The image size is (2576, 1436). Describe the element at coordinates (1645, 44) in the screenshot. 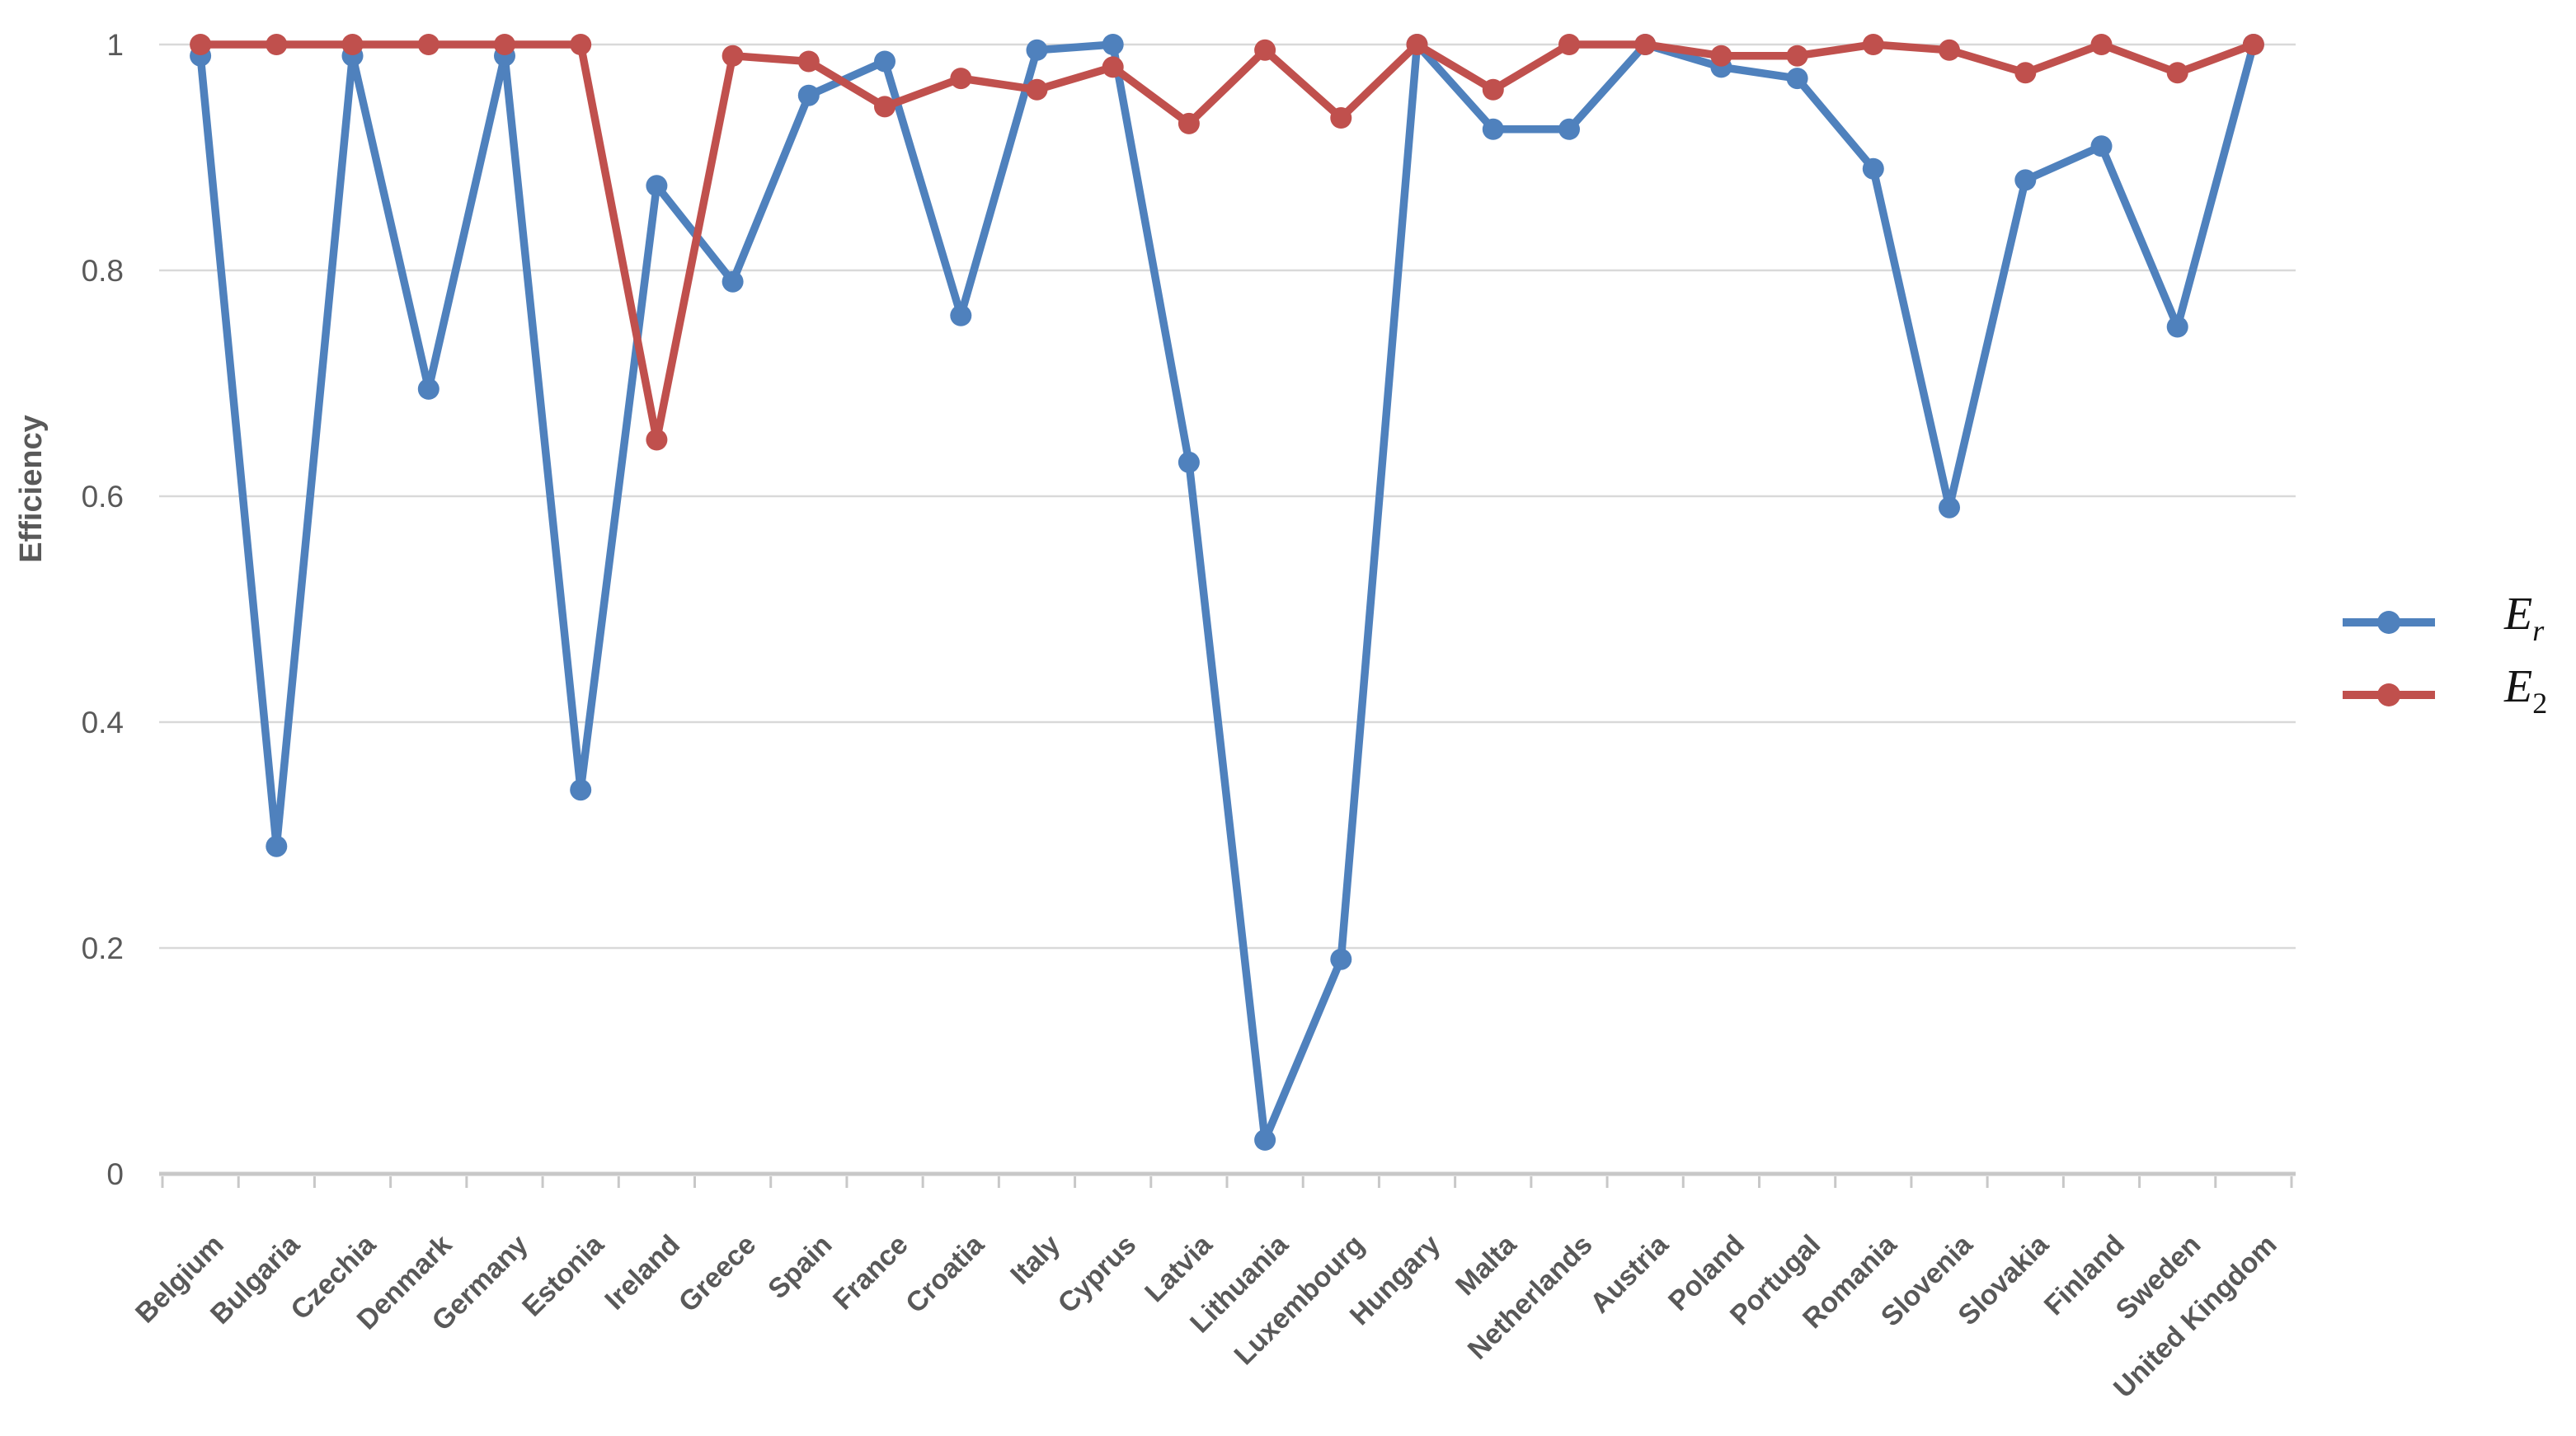

I see `point-e2-austria` at that location.